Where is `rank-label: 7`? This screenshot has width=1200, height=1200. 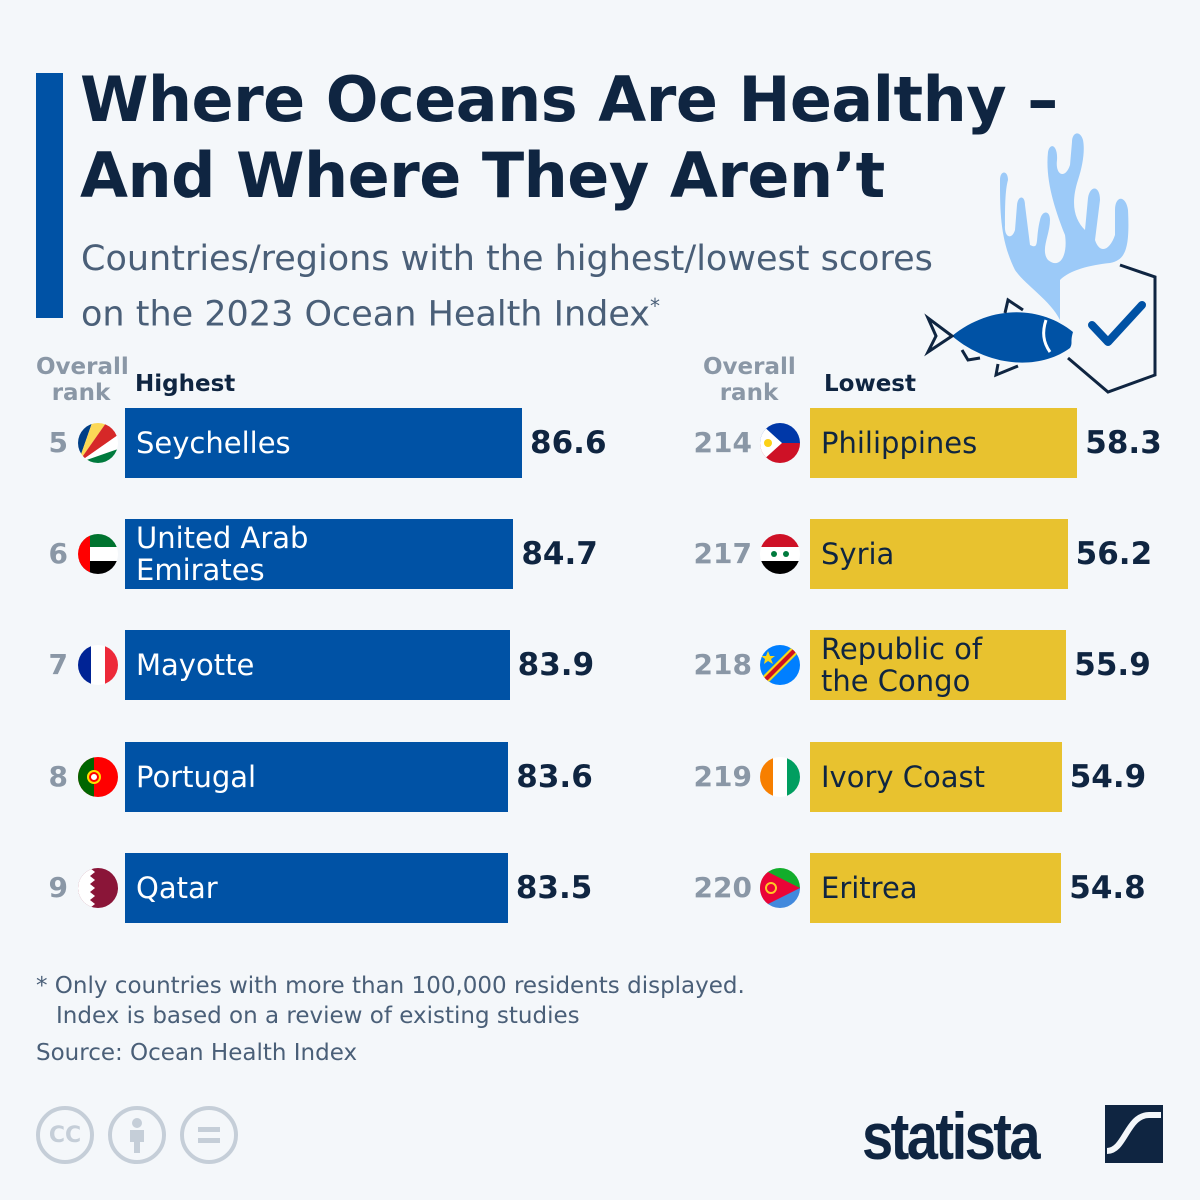
rank-label: 7 is located at coordinates (58, 664).